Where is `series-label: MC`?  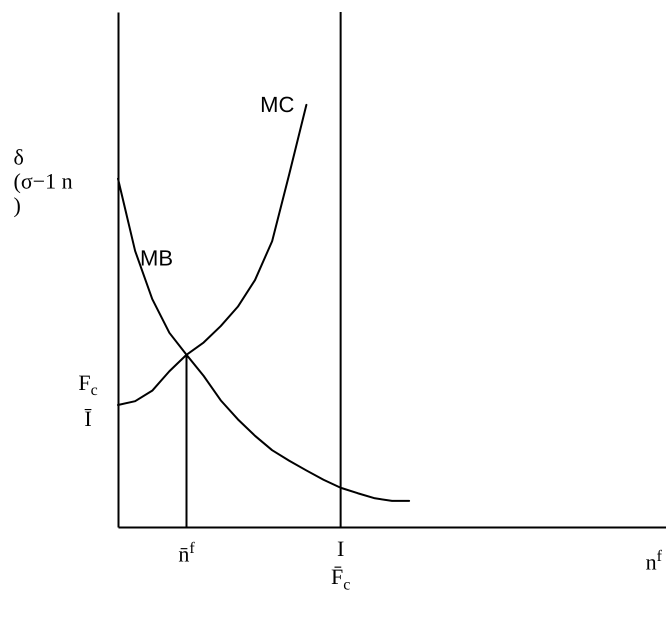
series-label: MC is located at coordinates (277, 104).